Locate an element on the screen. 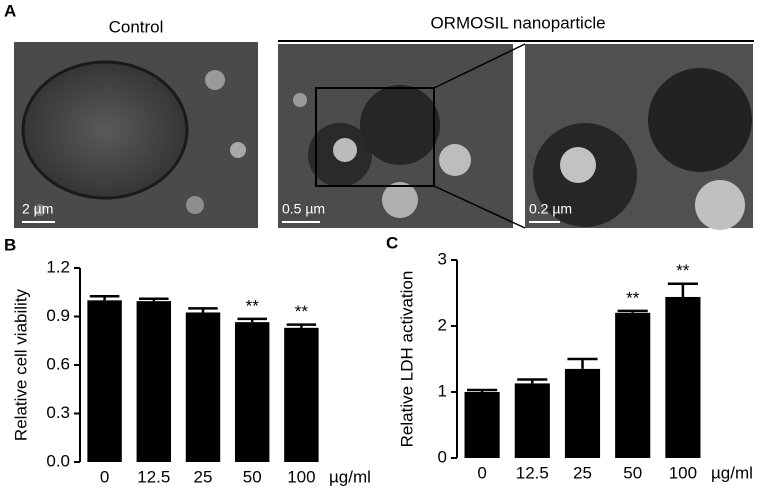  y-tick-label: 0.9 is located at coordinates (58, 315).